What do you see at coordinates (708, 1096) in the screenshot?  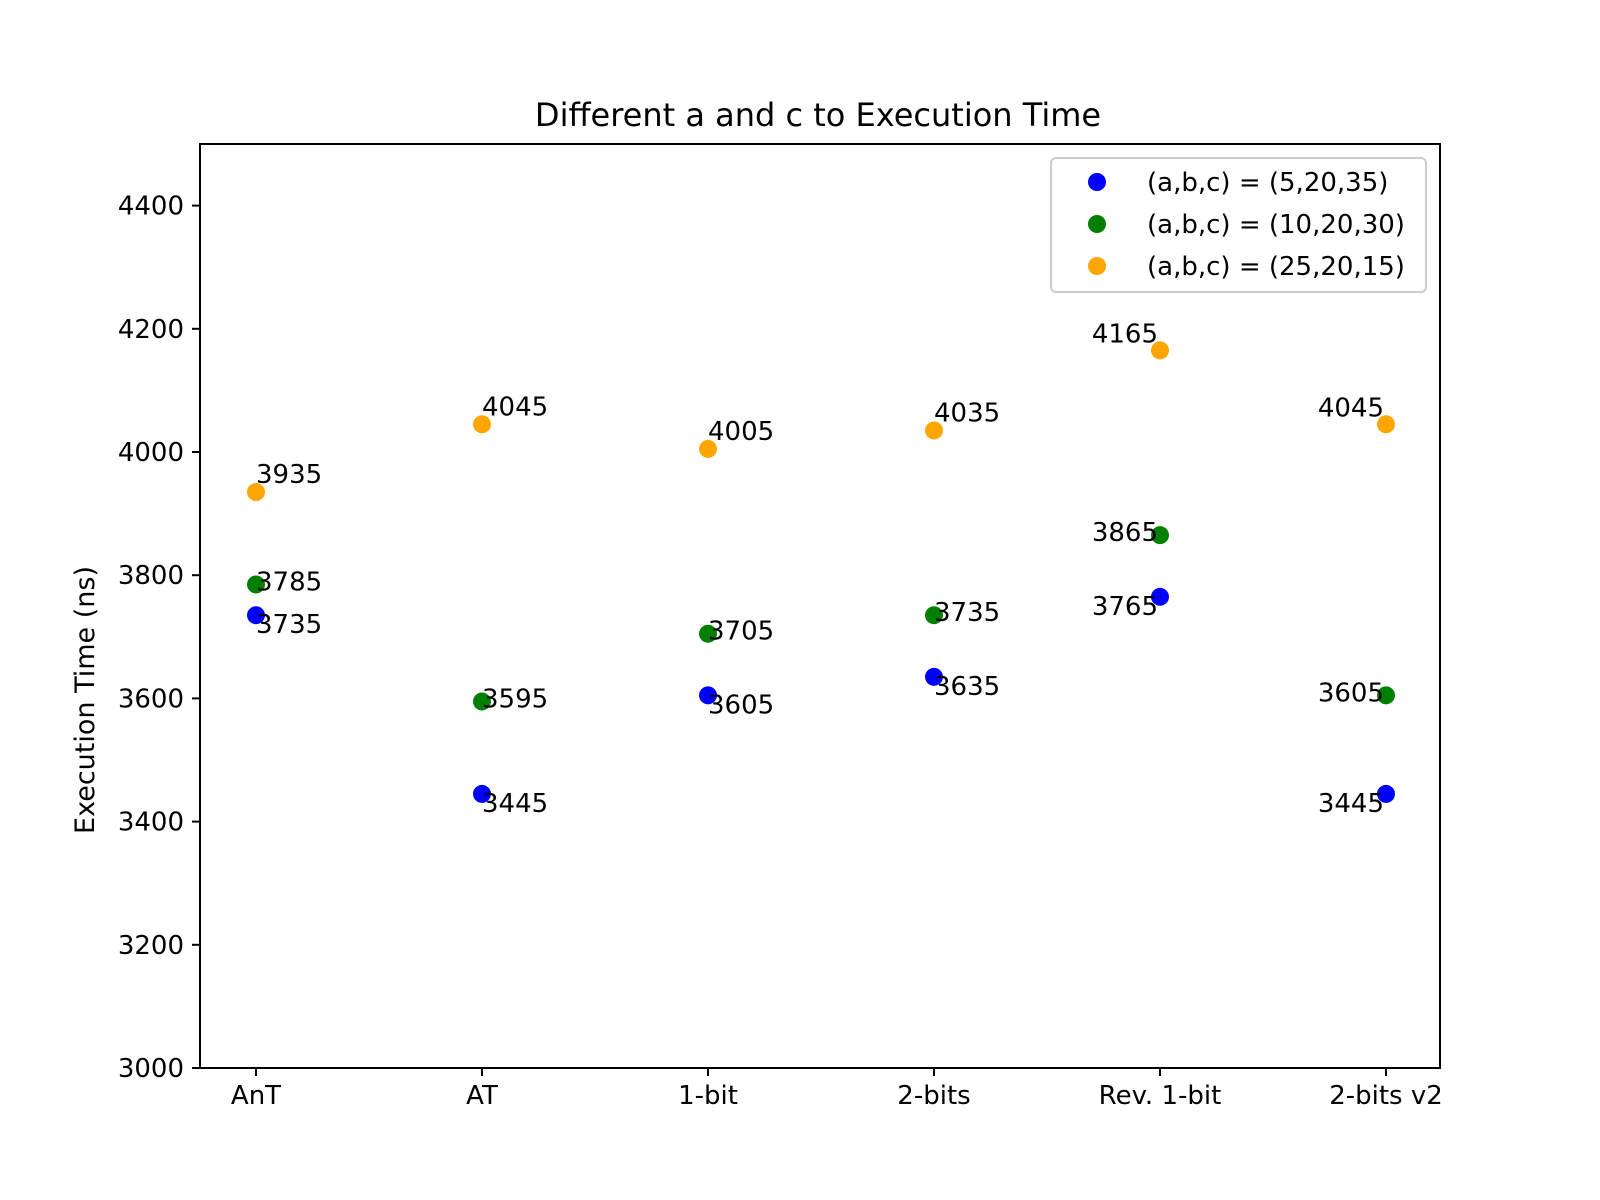 I see `x-tick-label: 1-bit` at bounding box center [708, 1096].